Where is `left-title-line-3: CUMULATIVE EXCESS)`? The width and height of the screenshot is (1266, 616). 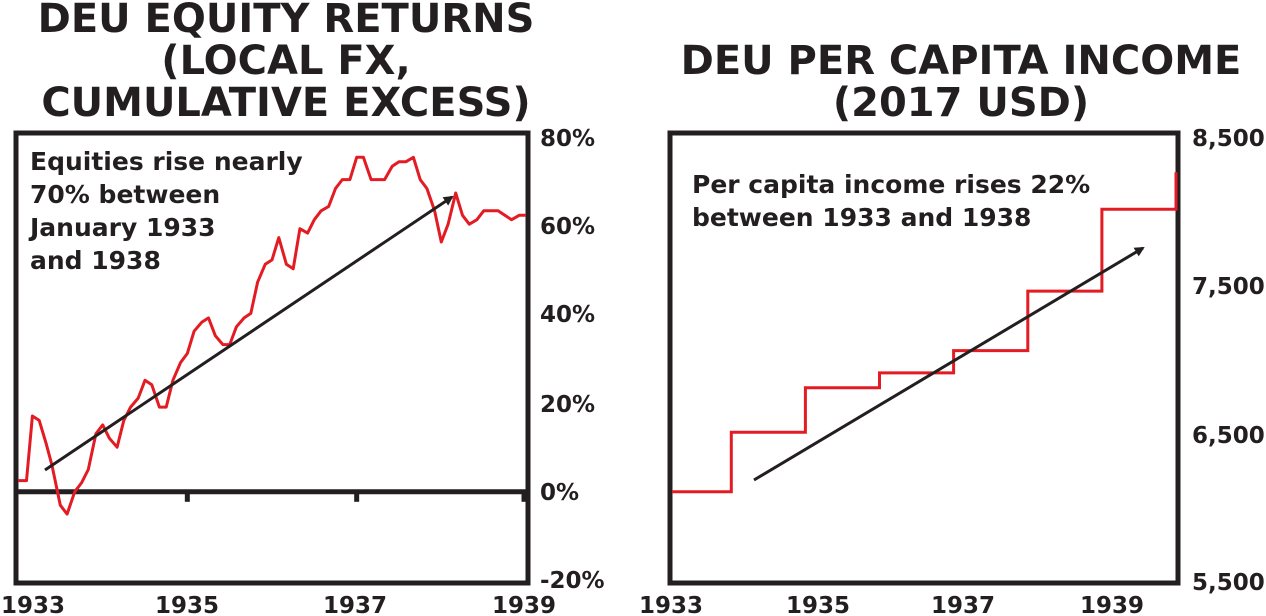 left-title-line-3: CUMULATIVE EXCESS) is located at coordinates (285, 103).